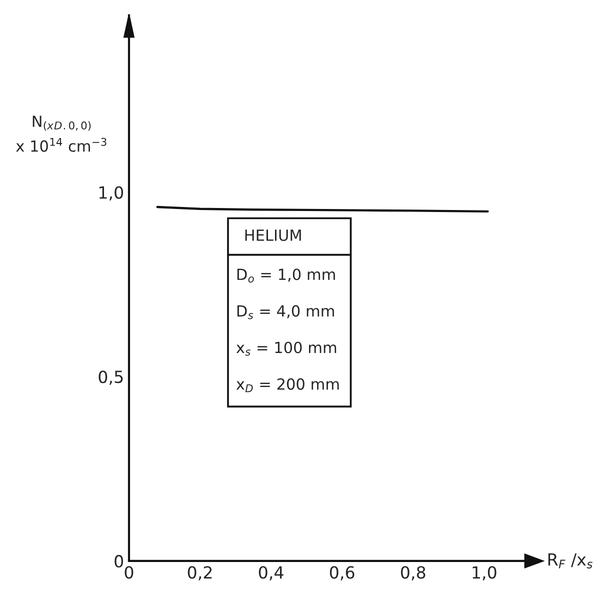  I want to click on x-tick-label: 1,0, so click(484, 573).